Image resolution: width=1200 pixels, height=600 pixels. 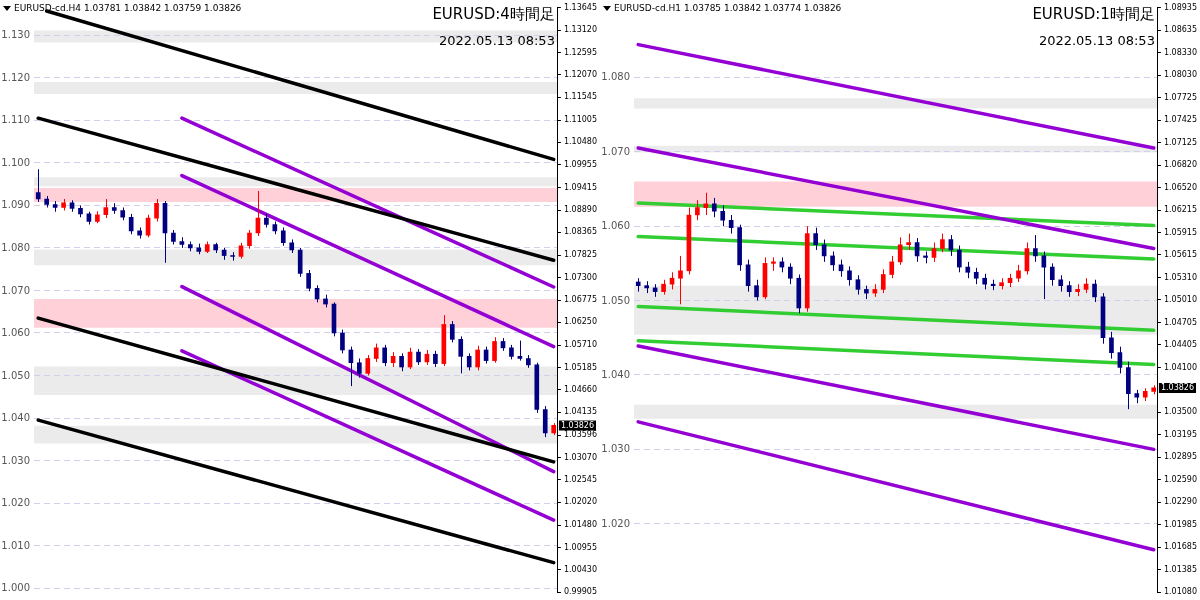 I want to click on y-tick-label: 1.010, so click(x=16, y=545).